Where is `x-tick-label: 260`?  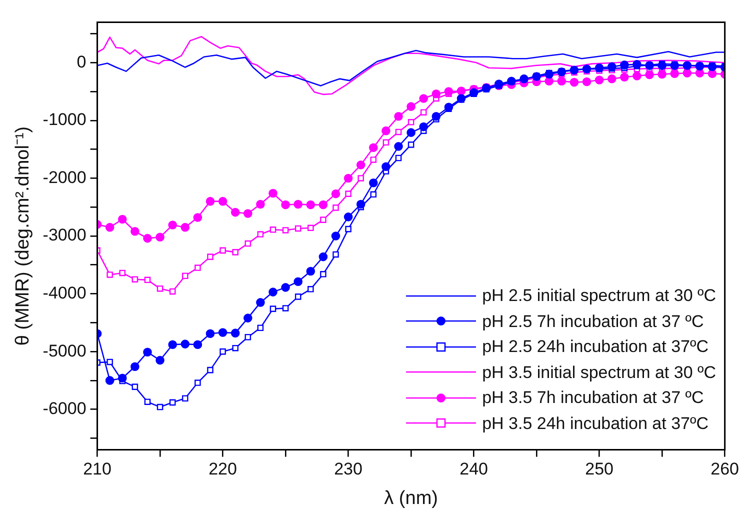
x-tick-label: 260 is located at coordinates (725, 469).